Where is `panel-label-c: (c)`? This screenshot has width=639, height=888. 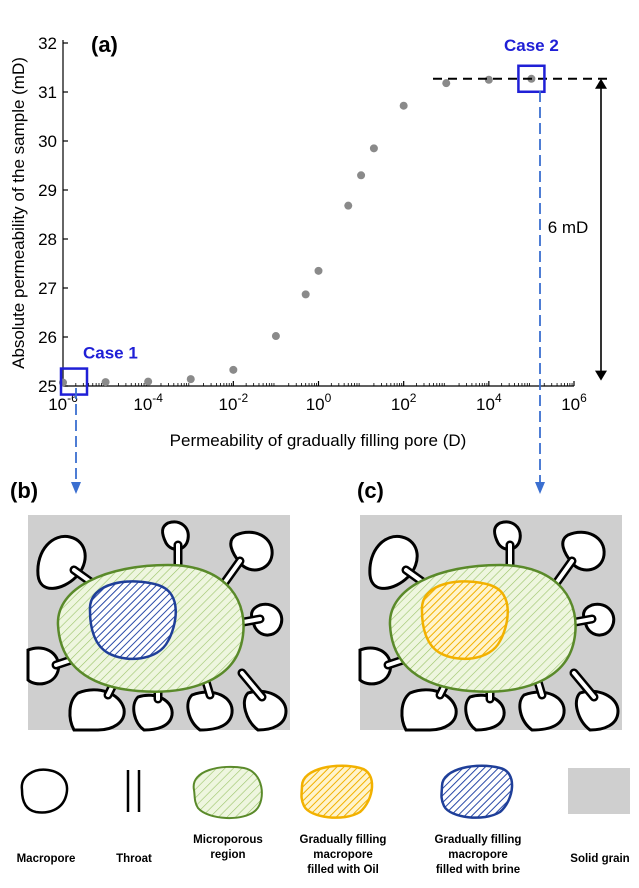
panel-label-c: (c) is located at coordinates (370, 490).